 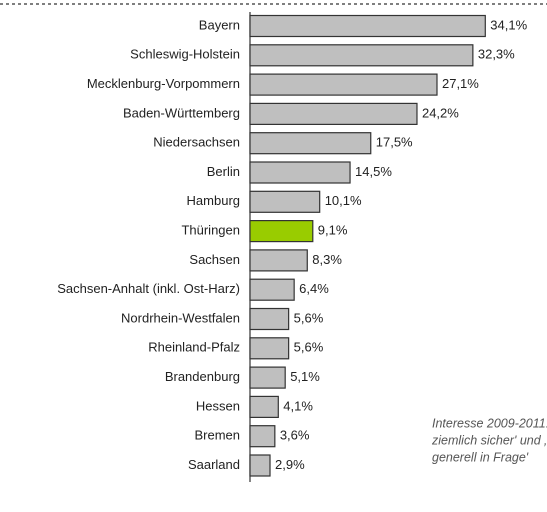 I want to click on category-label: Nordrhein-Westfalen, so click(x=180, y=317).